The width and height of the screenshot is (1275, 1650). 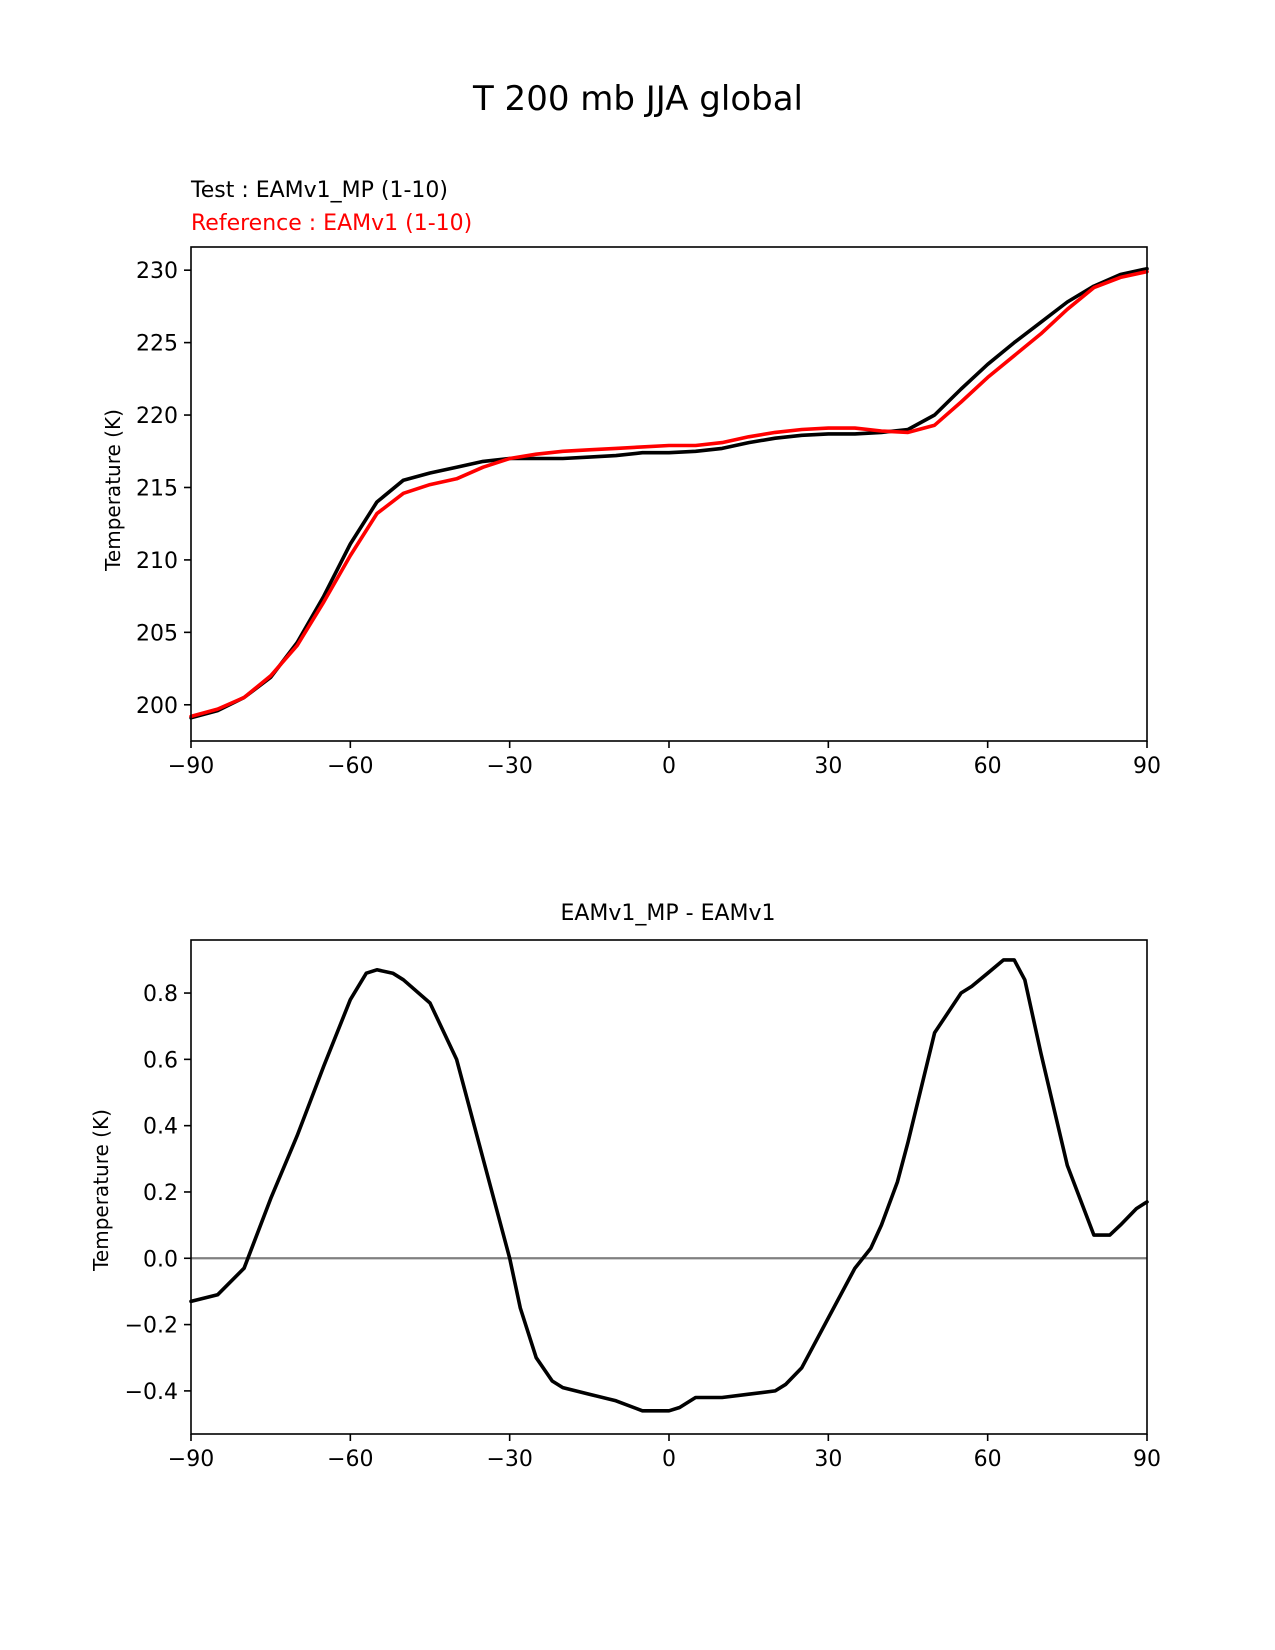 I want to click on top-x-tick-label: 60, so click(x=988, y=766).